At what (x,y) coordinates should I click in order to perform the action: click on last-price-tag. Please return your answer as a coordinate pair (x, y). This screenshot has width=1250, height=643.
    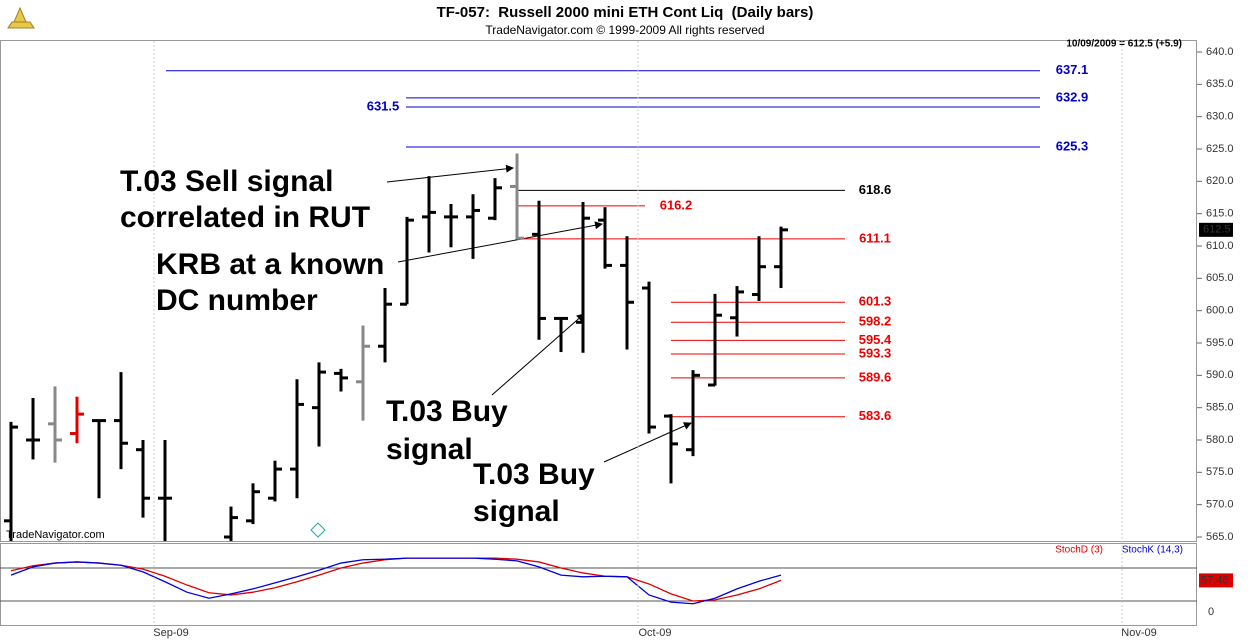
    Looking at the image, I should click on (1216, 229).